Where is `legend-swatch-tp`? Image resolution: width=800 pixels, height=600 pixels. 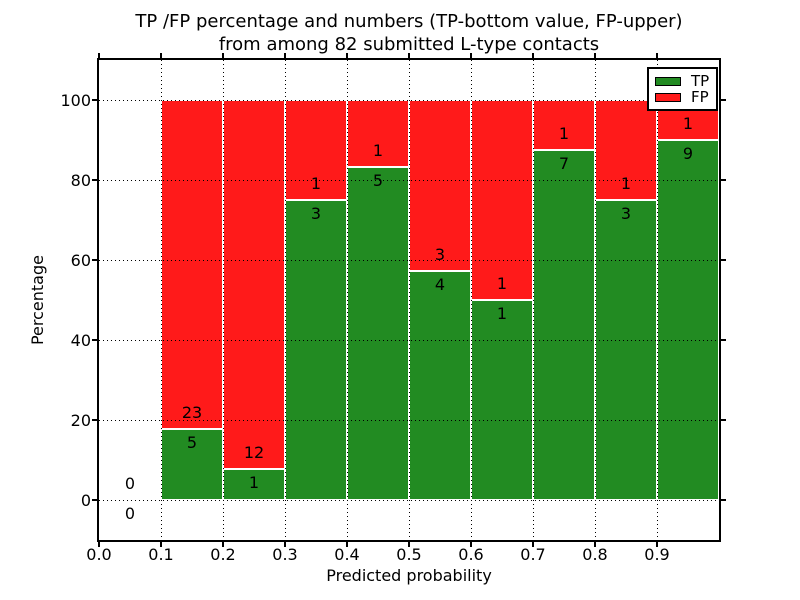
legend-swatch-tp is located at coordinates (668, 81).